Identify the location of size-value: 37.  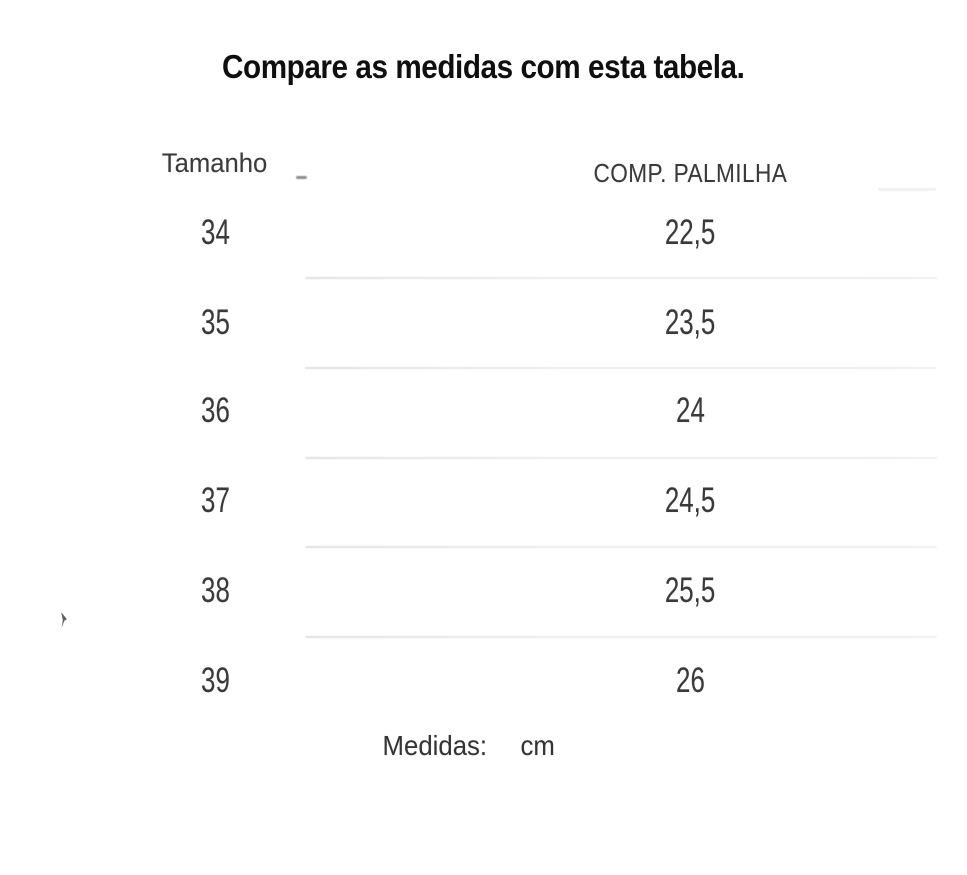
(215, 500).